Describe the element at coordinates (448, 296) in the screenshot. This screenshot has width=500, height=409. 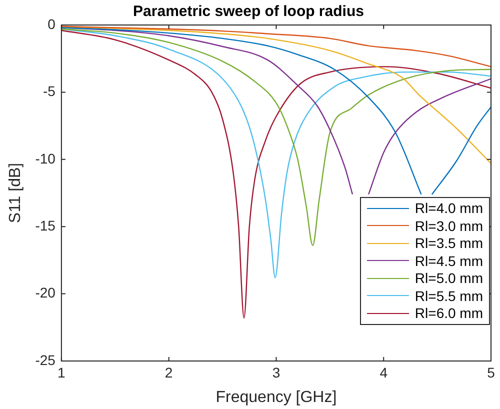
I see `legend-label: Rl=5.5 mm` at that location.